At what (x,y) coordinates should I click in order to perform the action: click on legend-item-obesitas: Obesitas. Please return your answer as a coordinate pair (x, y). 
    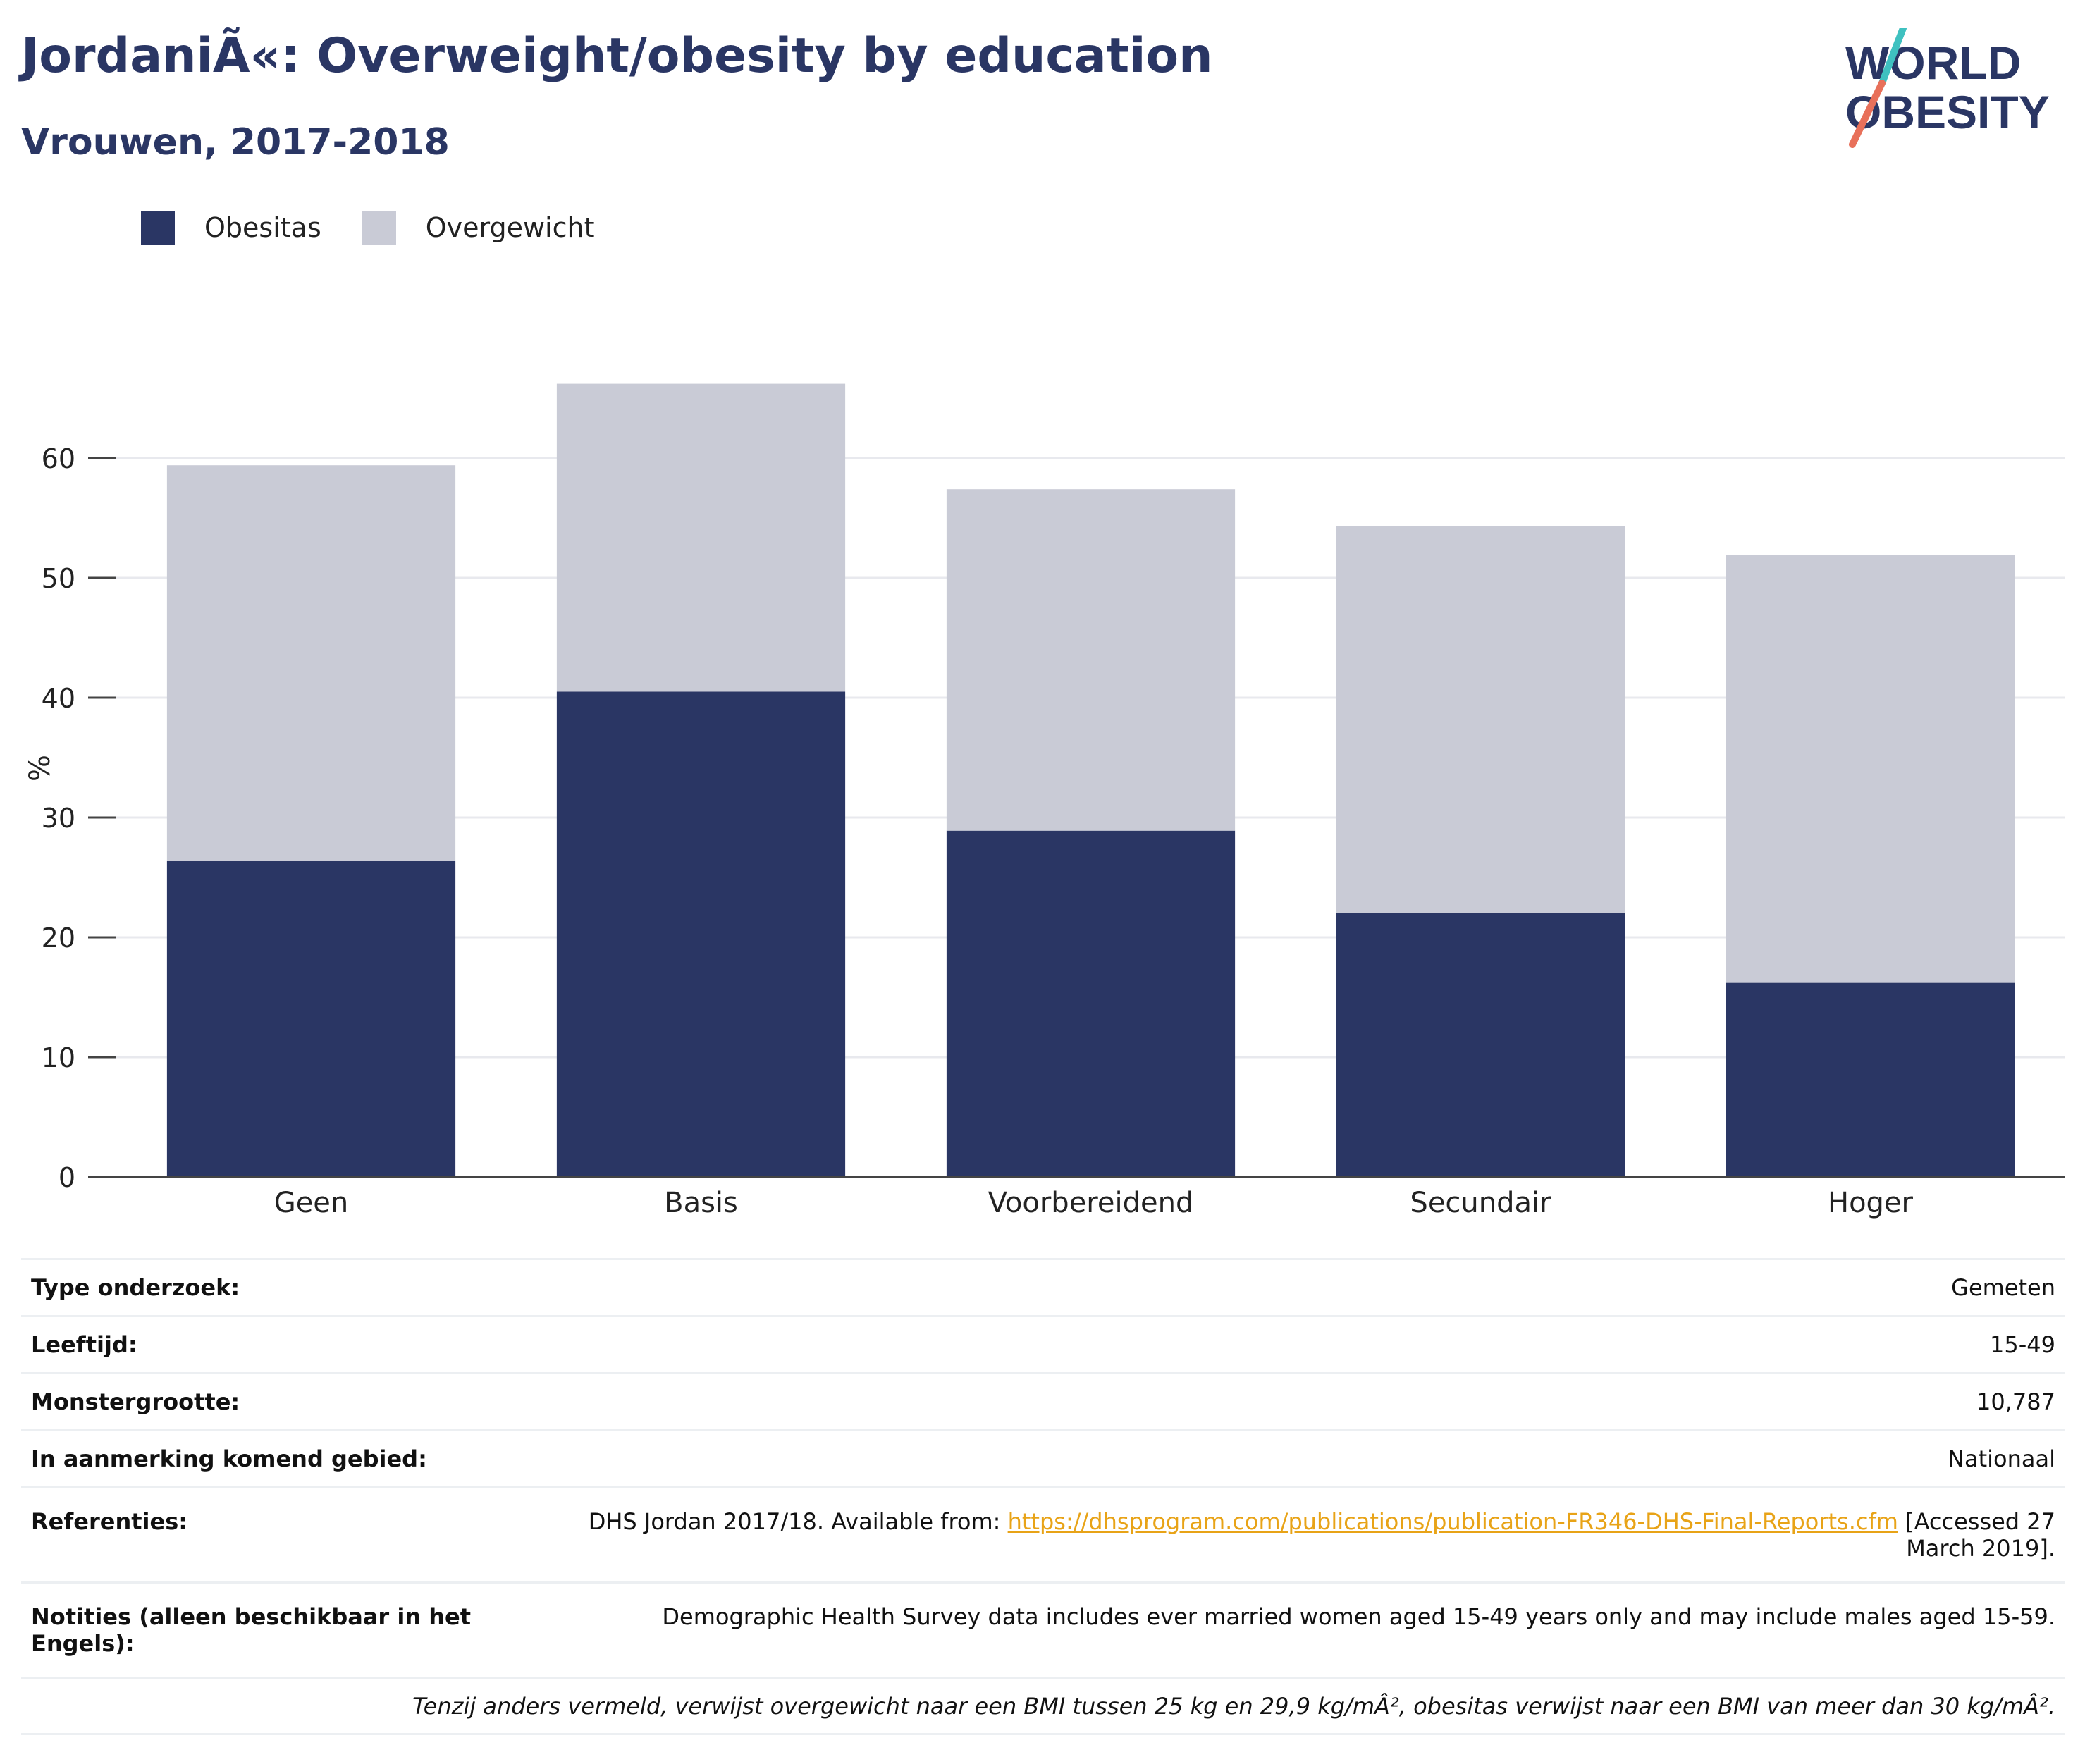
    Looking at the image, I should click on (231, 228).